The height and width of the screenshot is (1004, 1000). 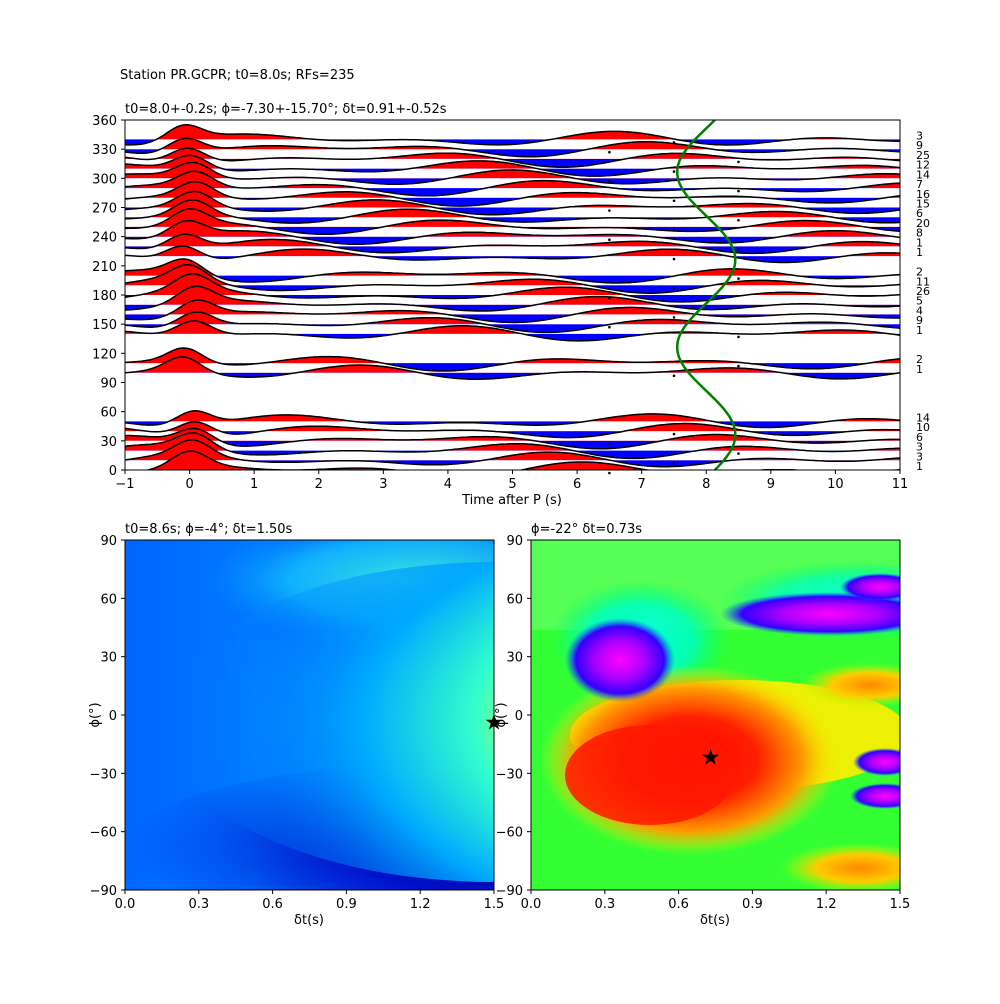 I want to click on rf-x-tick-label: −1, so click(x=124, y=484).